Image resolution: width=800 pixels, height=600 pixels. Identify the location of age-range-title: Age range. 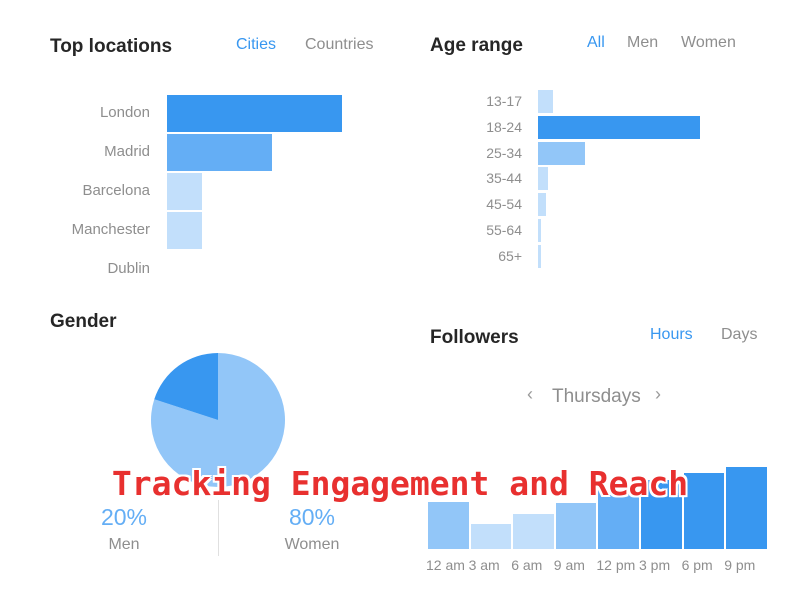
(476, 45).